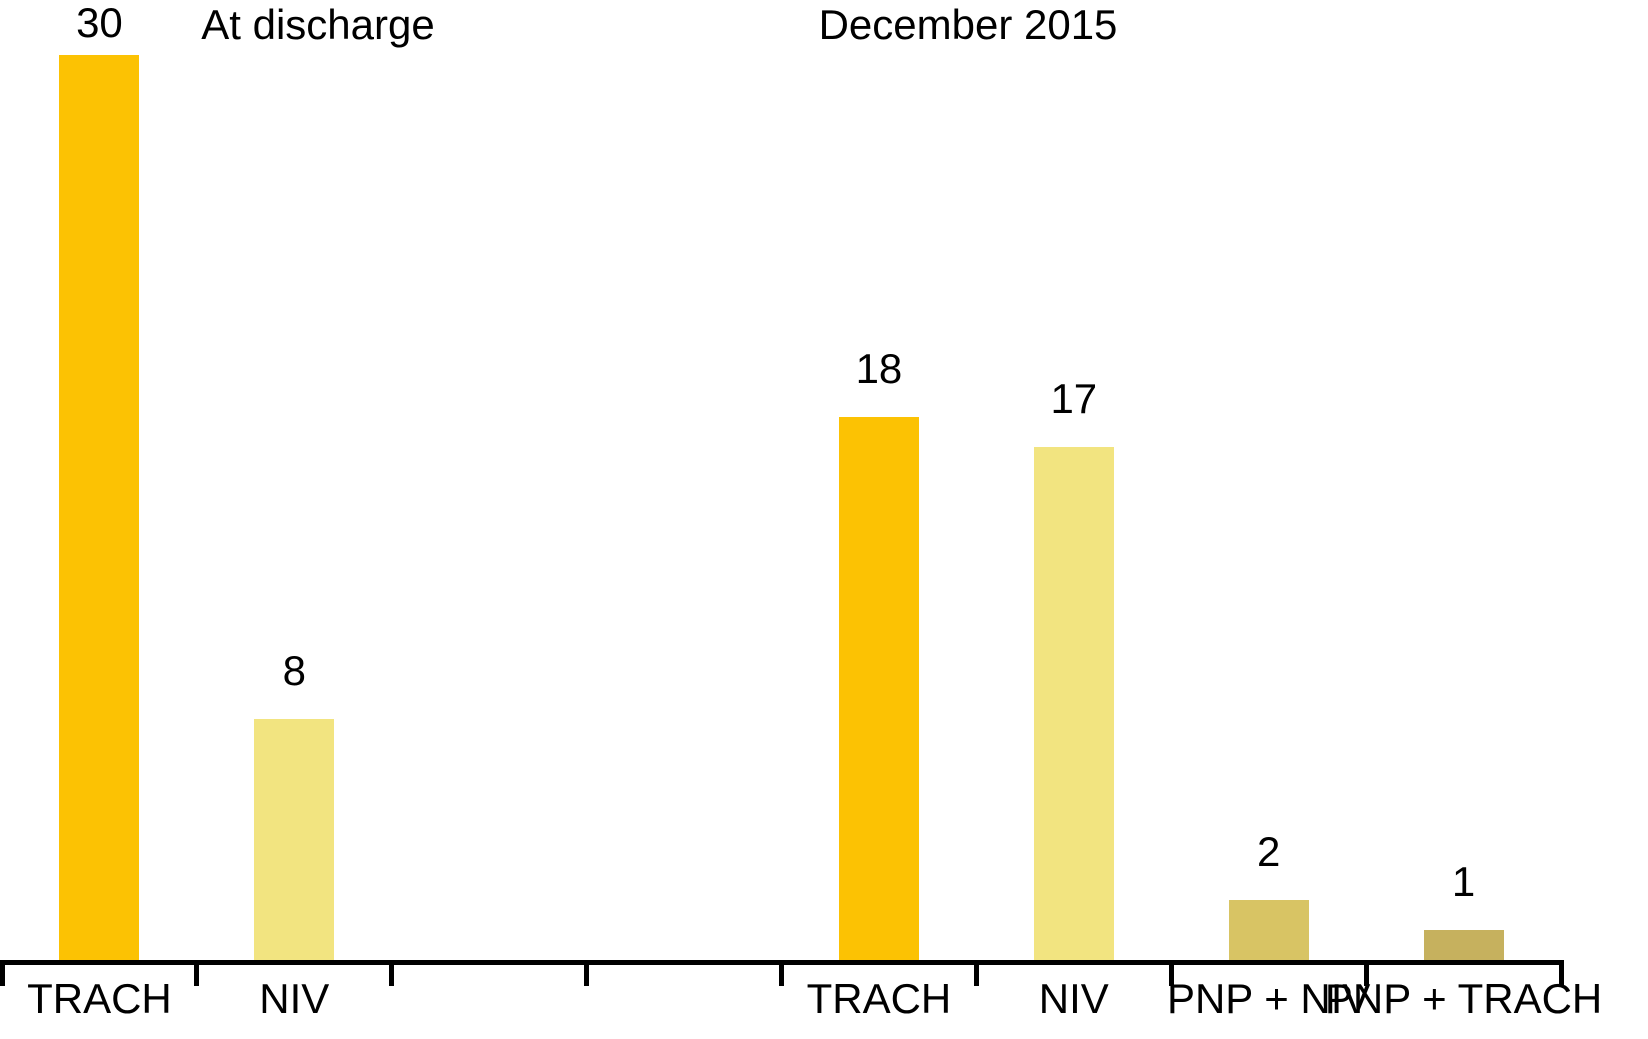 Image resolution: width=1648 pixels, height=1039 pixels. Describe the element at coordinates (879, 368) in the screenshot. I see `bar-value-label: 18` at that location.